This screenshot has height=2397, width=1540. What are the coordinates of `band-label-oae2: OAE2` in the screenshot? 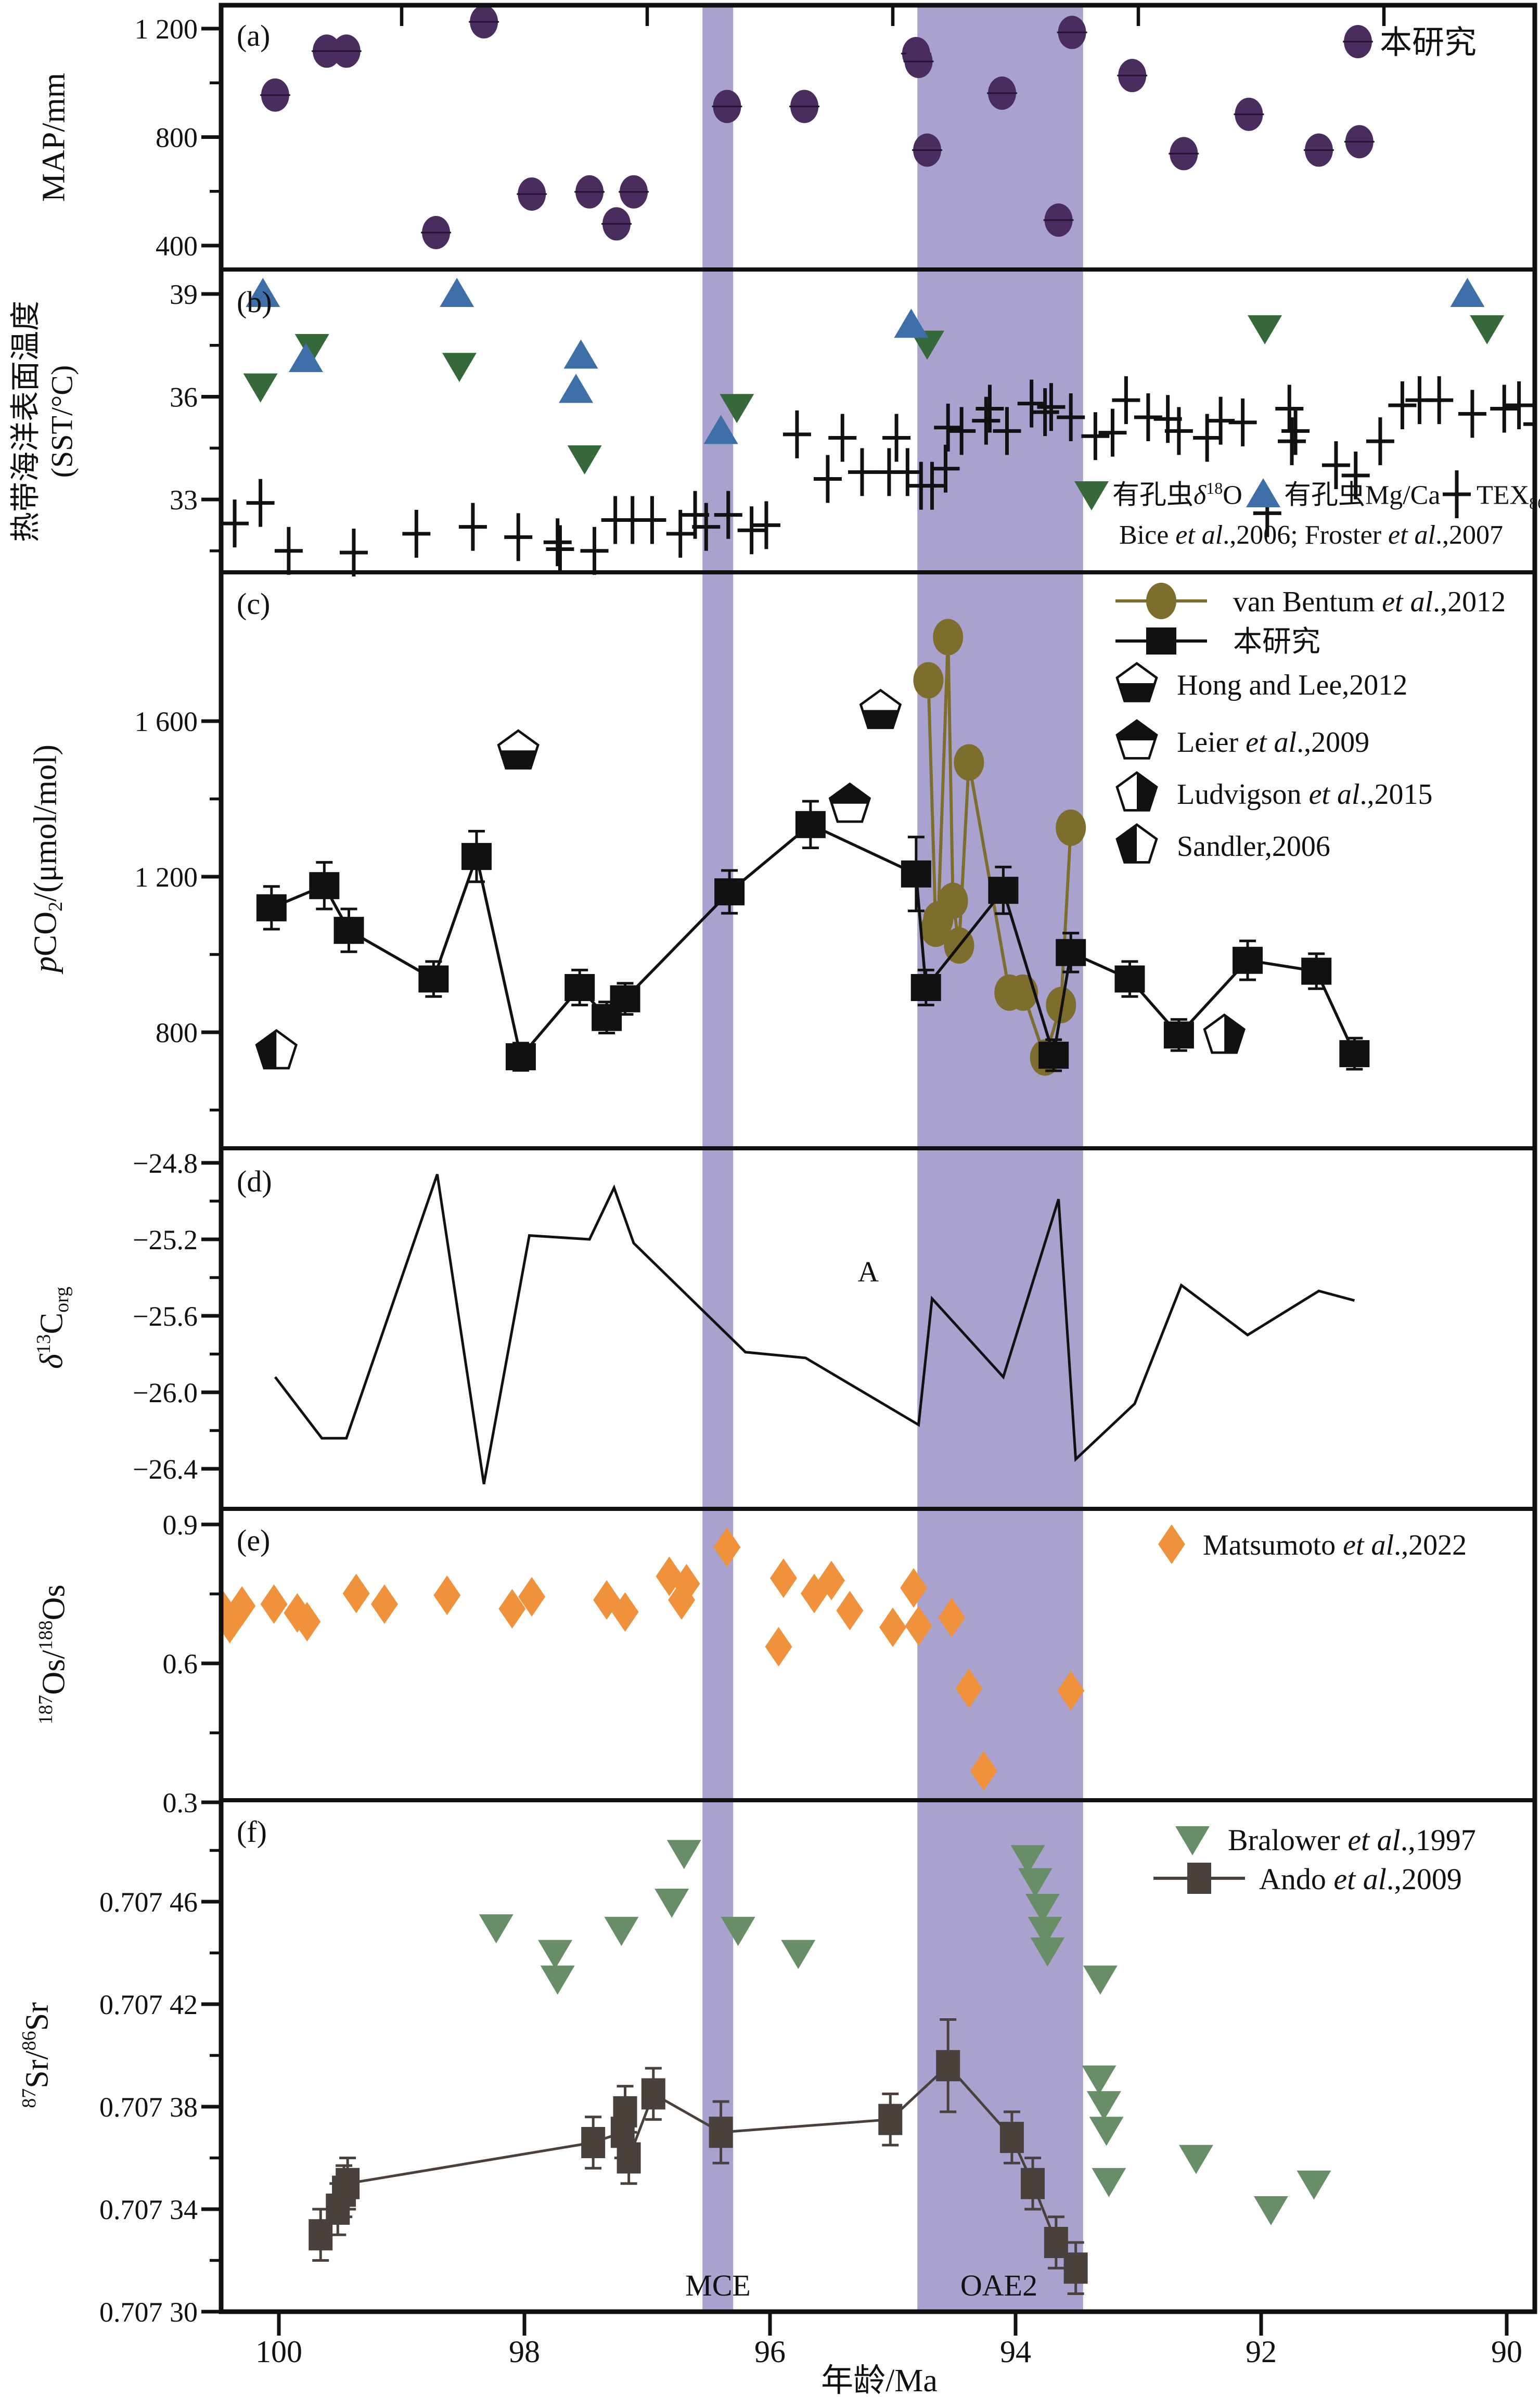 It's located at (998, 2285).